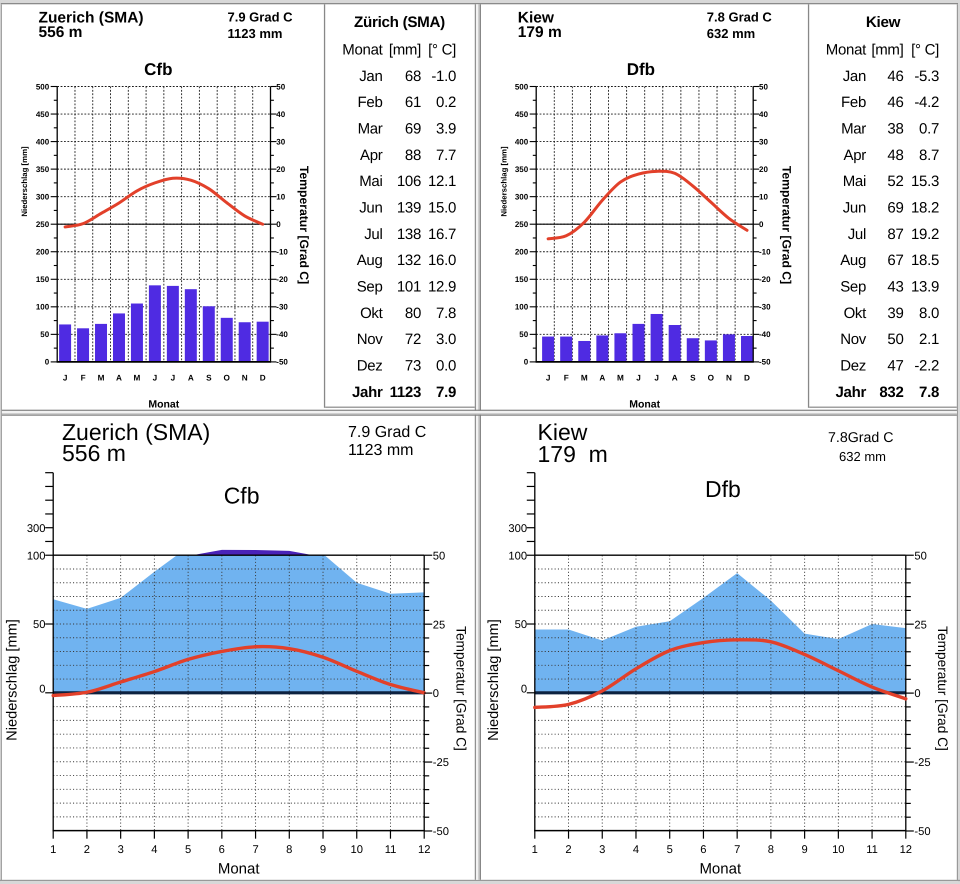  Describe the element at coordinates (926, 102) in the screenshot. I see `svg-text: -4.2` at that location.